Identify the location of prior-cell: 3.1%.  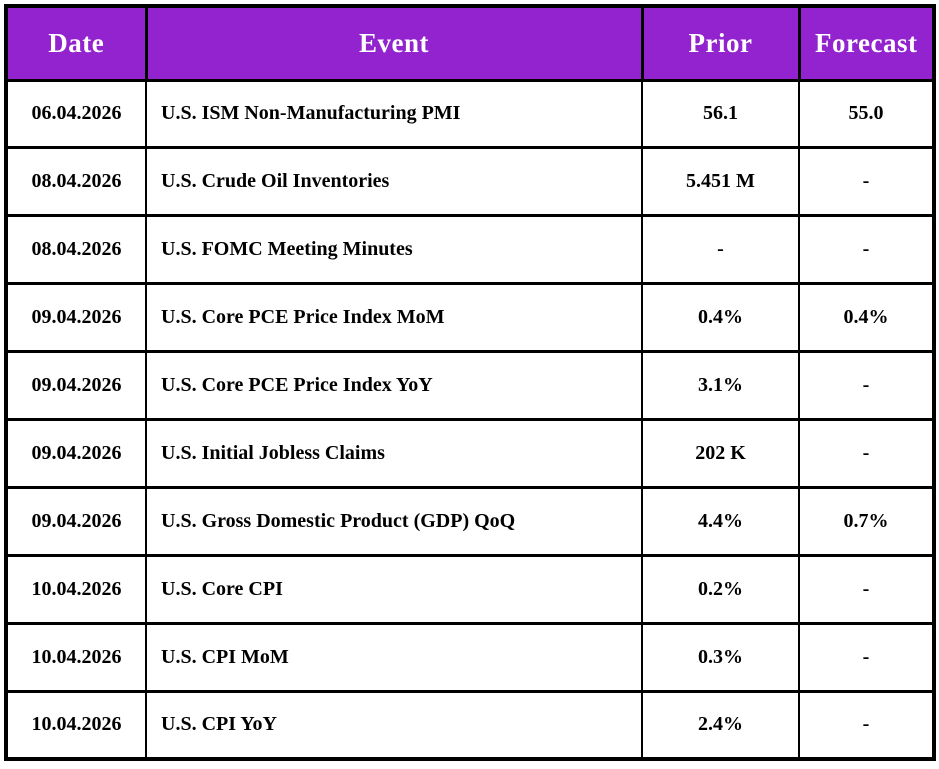
(720, 385).